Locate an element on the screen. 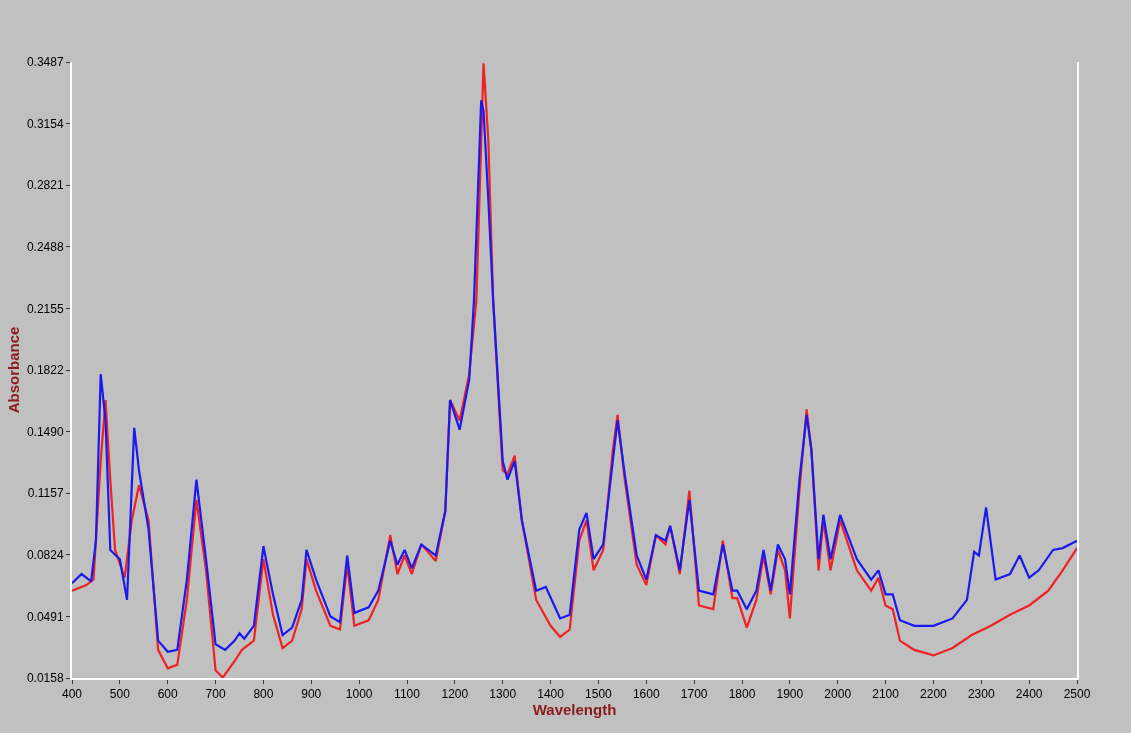  x-tick-label: 1200 is located at coordinates (455, 694).